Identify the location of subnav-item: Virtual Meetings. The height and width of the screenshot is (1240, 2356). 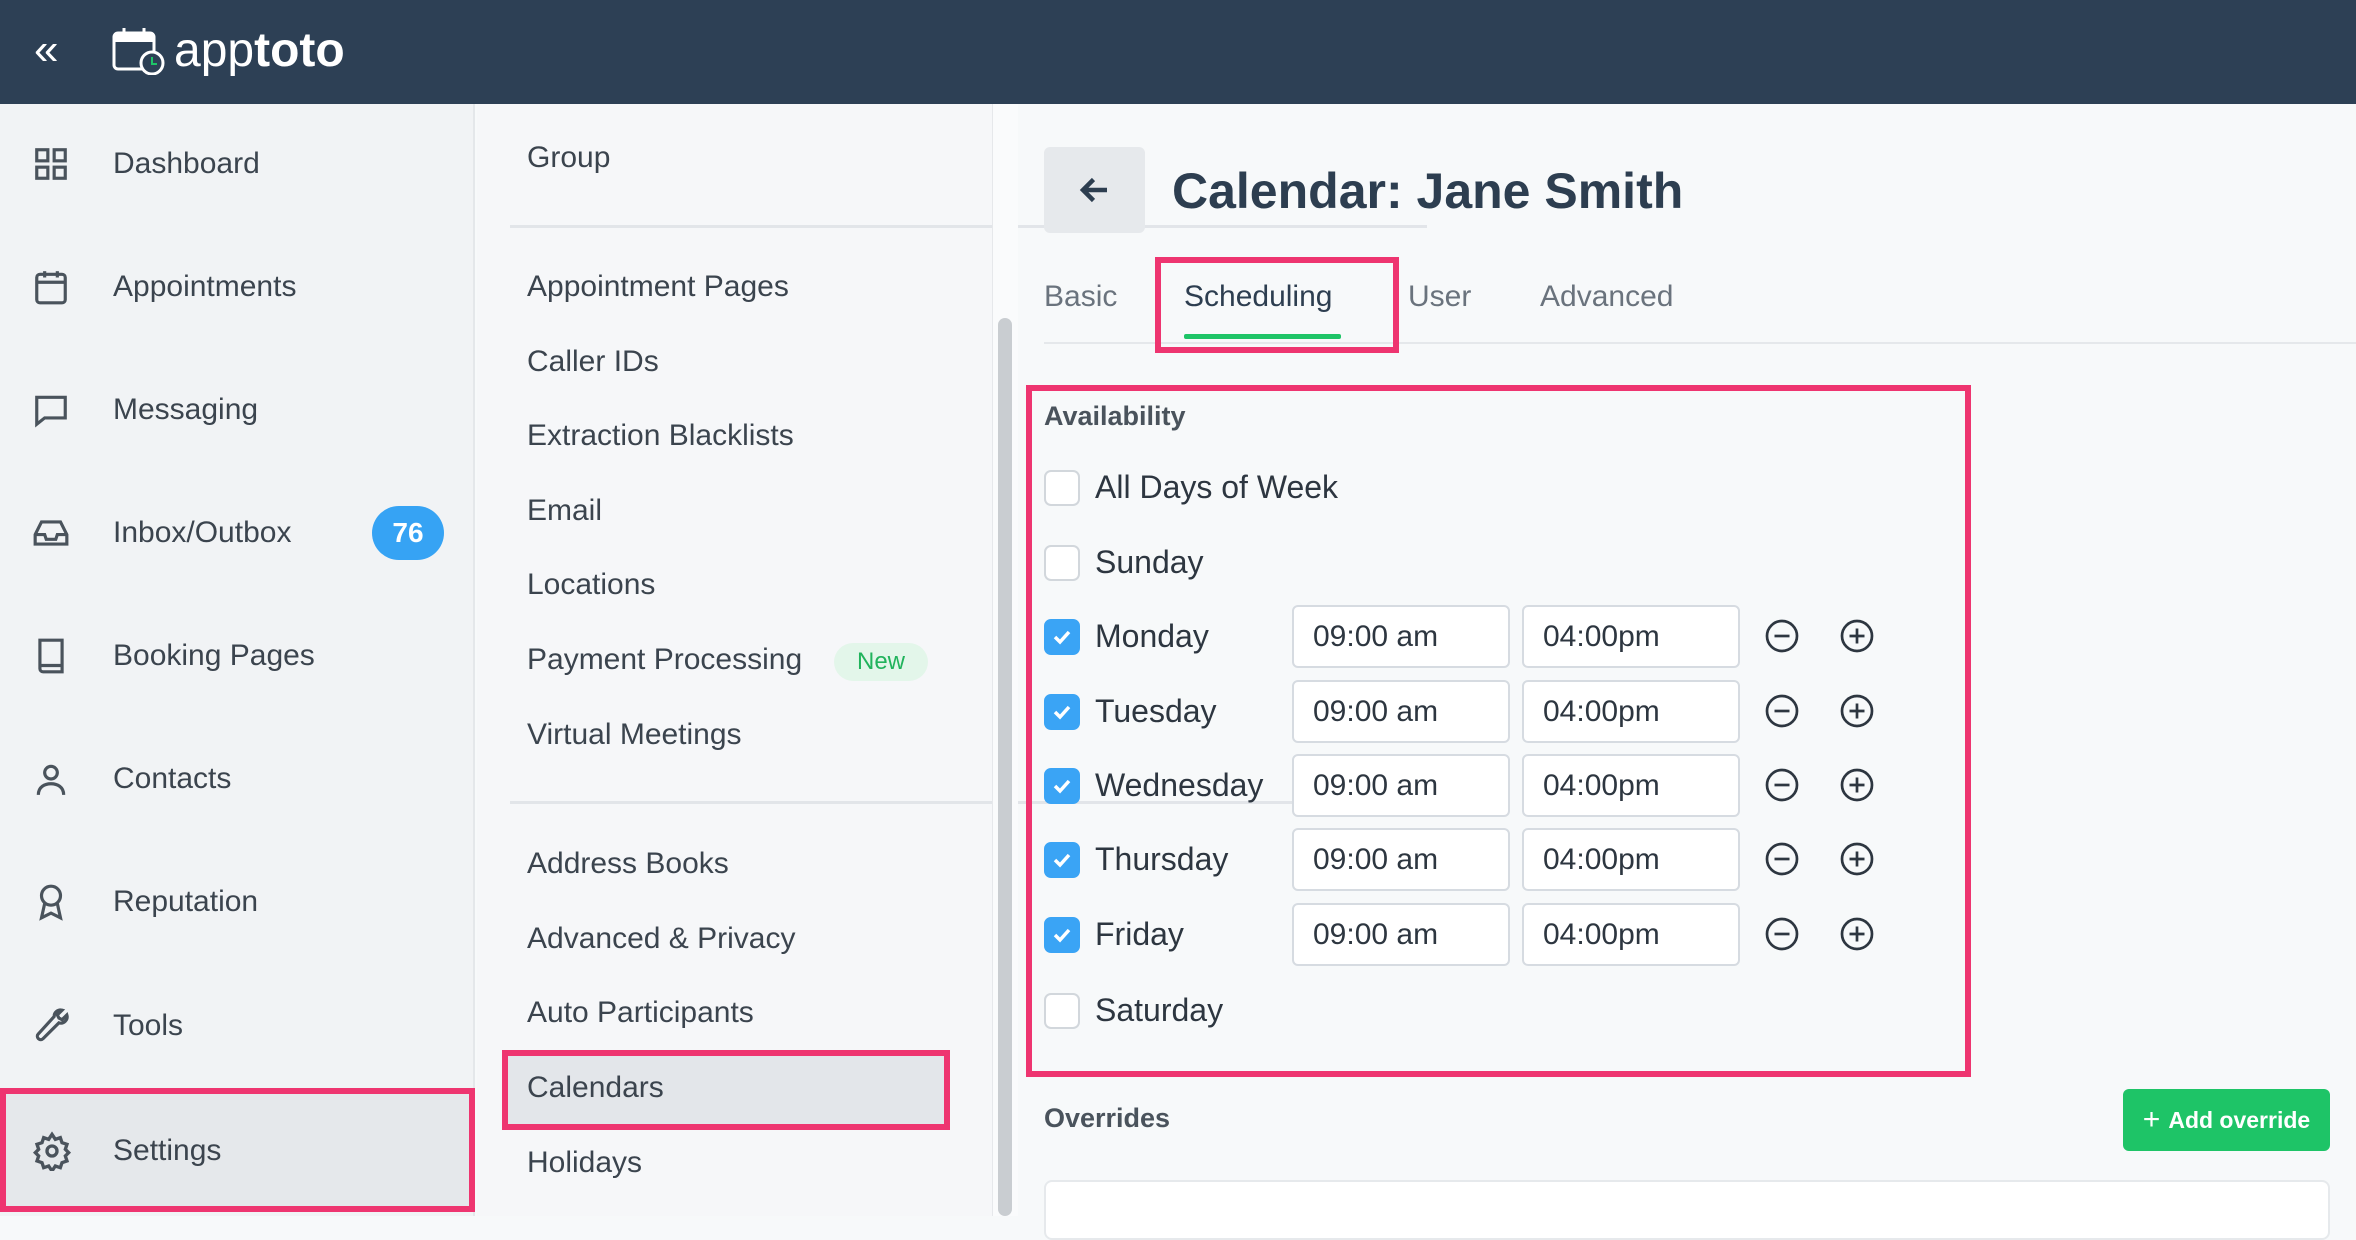
(634, 734).